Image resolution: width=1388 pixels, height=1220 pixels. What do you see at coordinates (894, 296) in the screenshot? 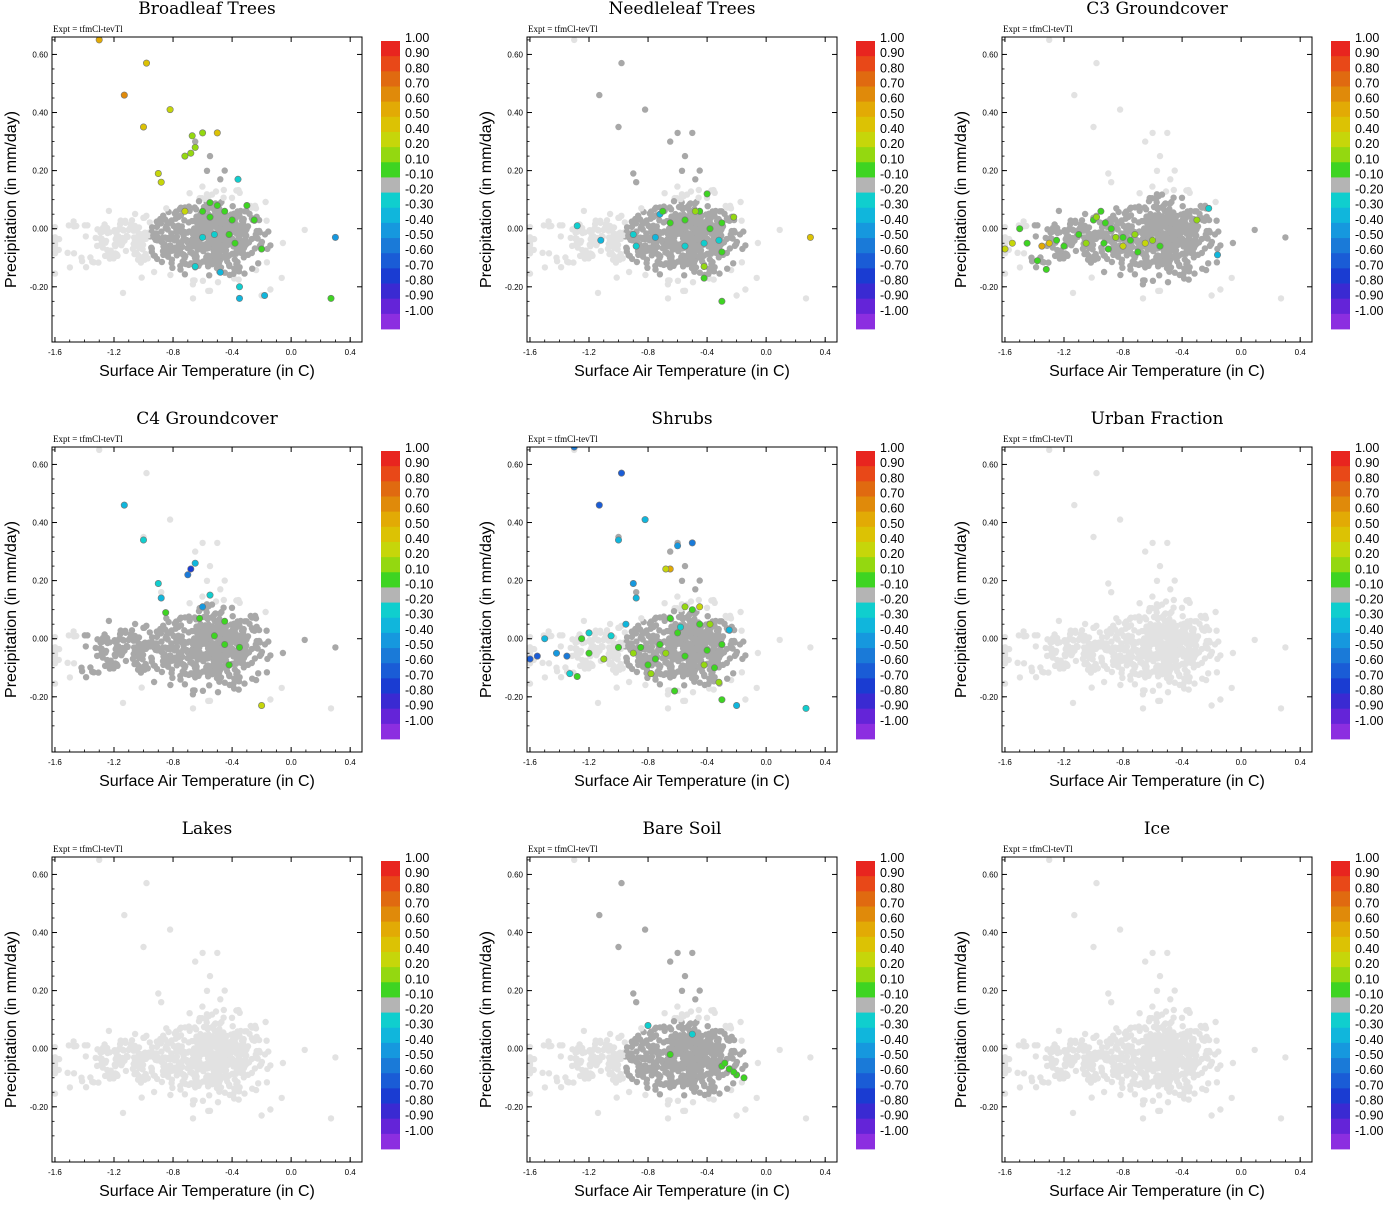
I see `colorbar-label: -0.90` at bounding box center [894, 296].